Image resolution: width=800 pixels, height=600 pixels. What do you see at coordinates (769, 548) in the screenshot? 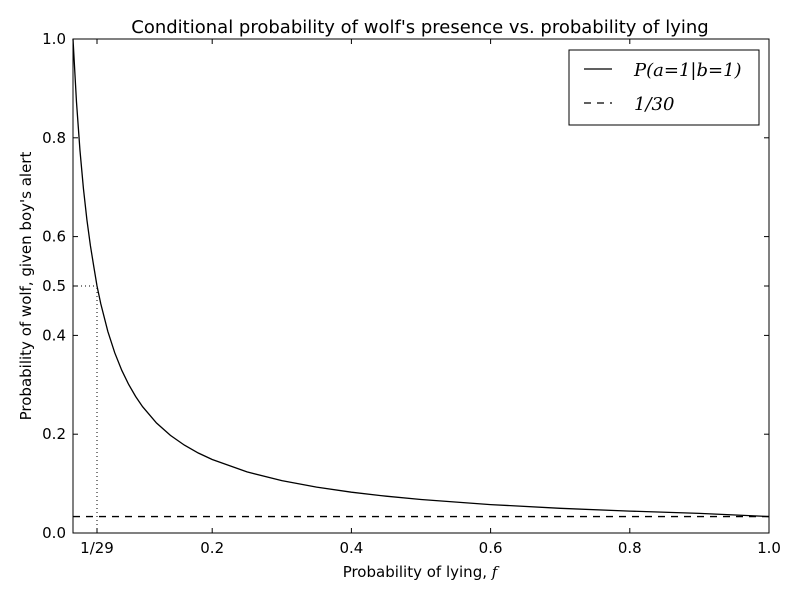
I see `x-tick-label: 1.0` at bounding box center [769, 548].